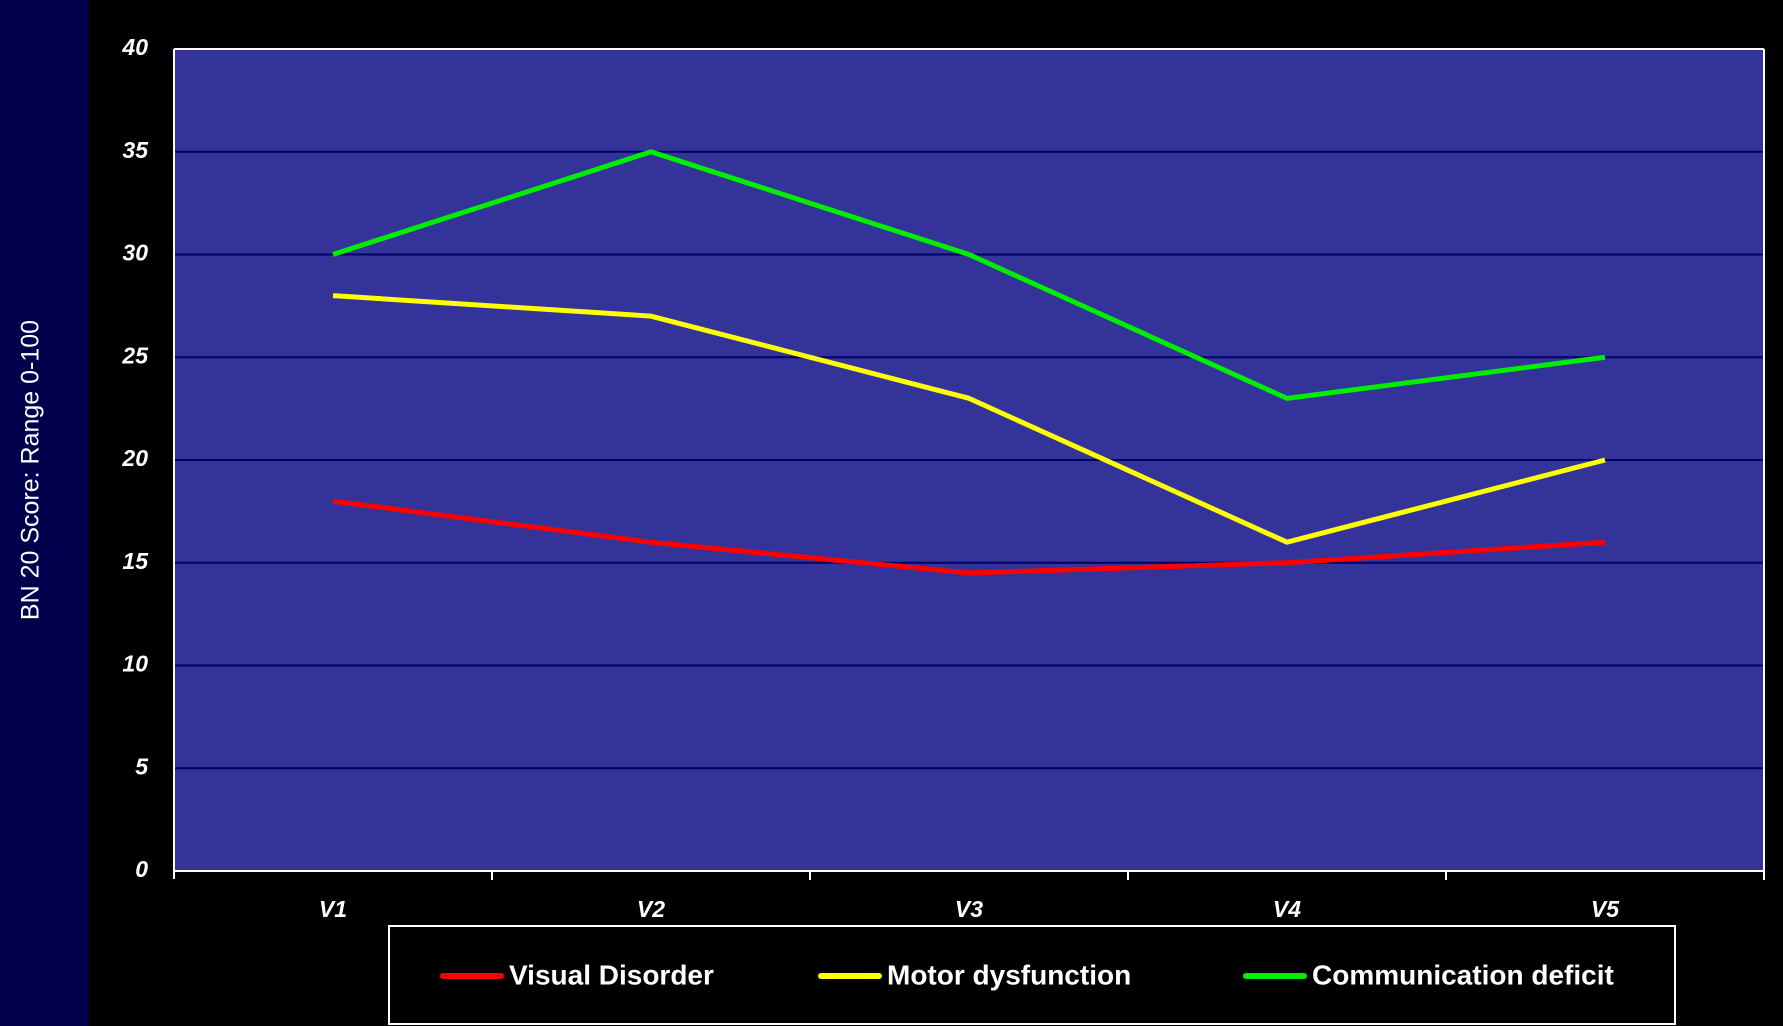 Image resolution: width=1783 pixels, height=1026 pixels. Describe the element at coordinates (969, 537) in the screenshot. I see `series-line` at that location.